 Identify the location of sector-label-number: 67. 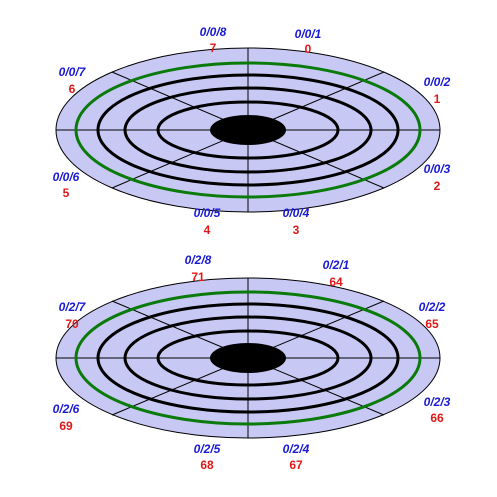
(296, 465).